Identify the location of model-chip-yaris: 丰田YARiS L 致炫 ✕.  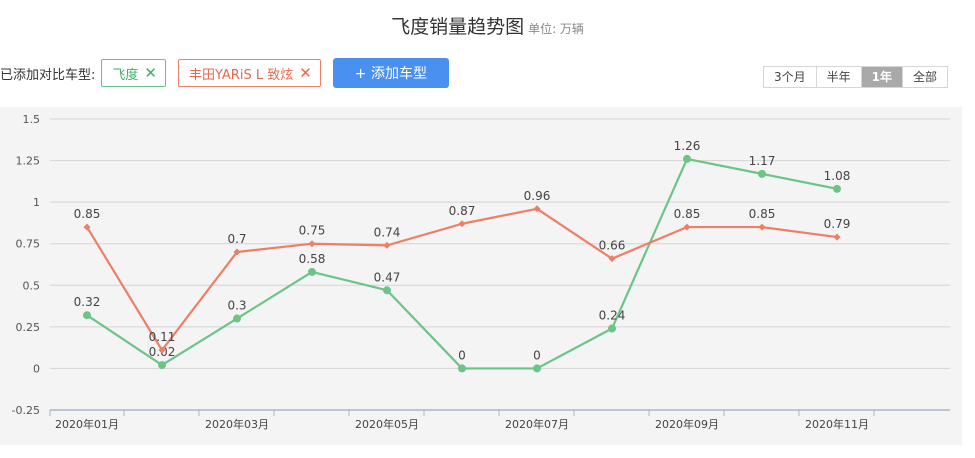
(249, 73).